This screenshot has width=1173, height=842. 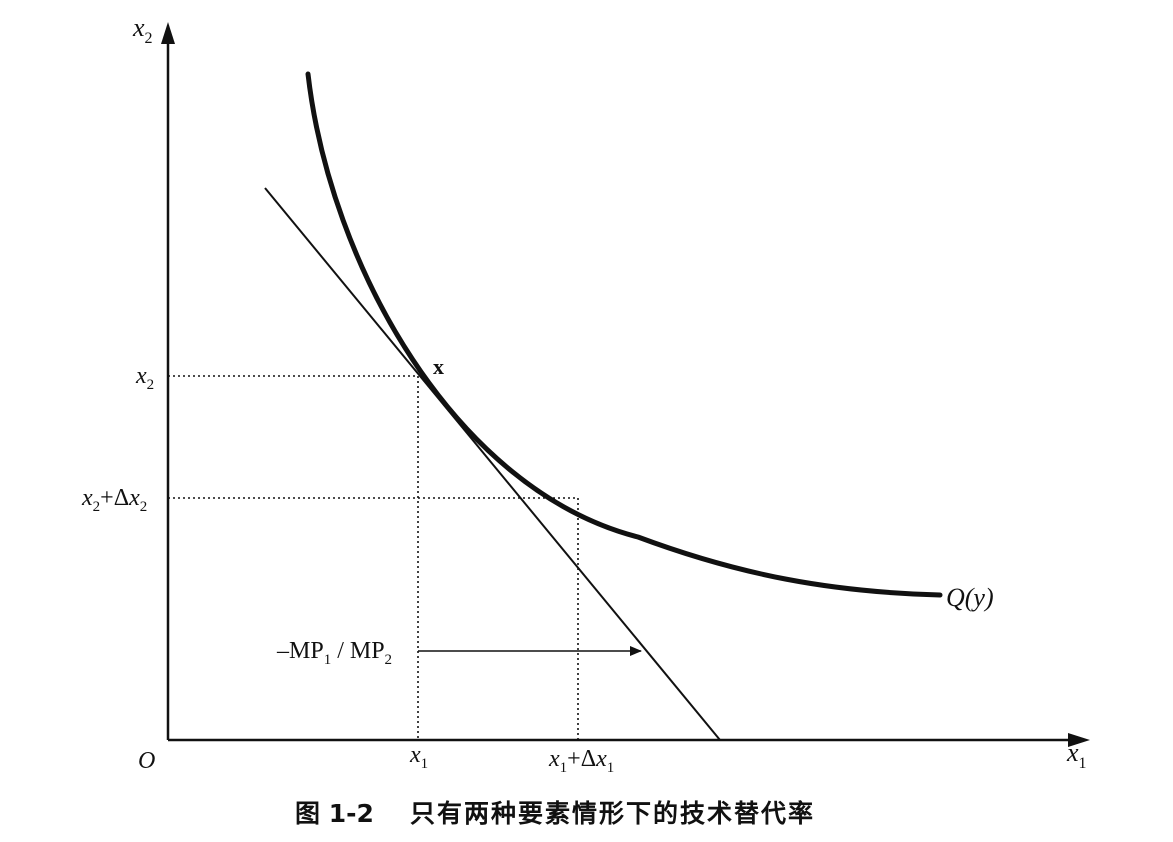 What do you see at coordinates (1079, 740) in the screenshot?
I see `x-axis-arrowhead` at bounding box center [1079, 740].